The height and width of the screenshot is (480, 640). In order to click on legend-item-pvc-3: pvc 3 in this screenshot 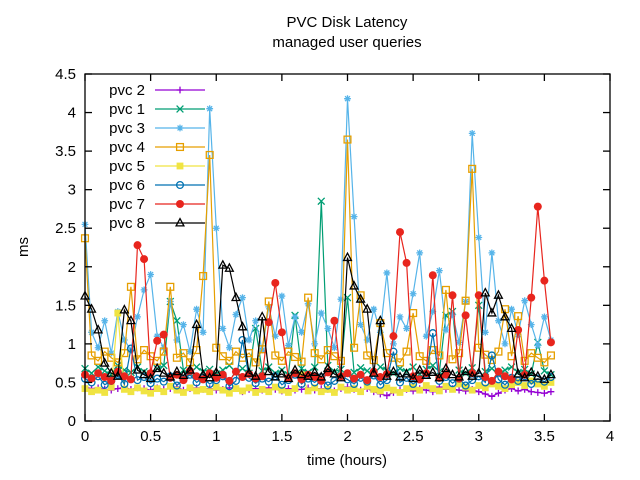, I will do `click(157, 128)`.